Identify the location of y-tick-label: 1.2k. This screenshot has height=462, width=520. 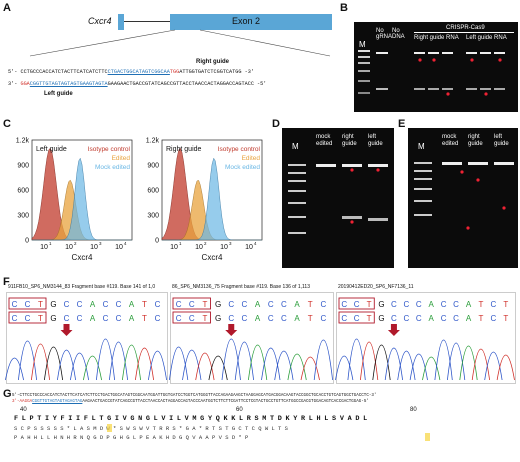
(153, 141).